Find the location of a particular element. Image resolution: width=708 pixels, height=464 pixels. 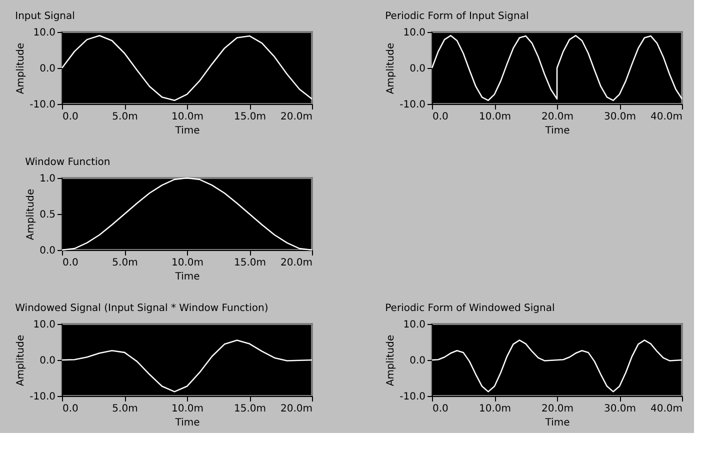

chart-title: Window Function is located at coordinates (67, 162).